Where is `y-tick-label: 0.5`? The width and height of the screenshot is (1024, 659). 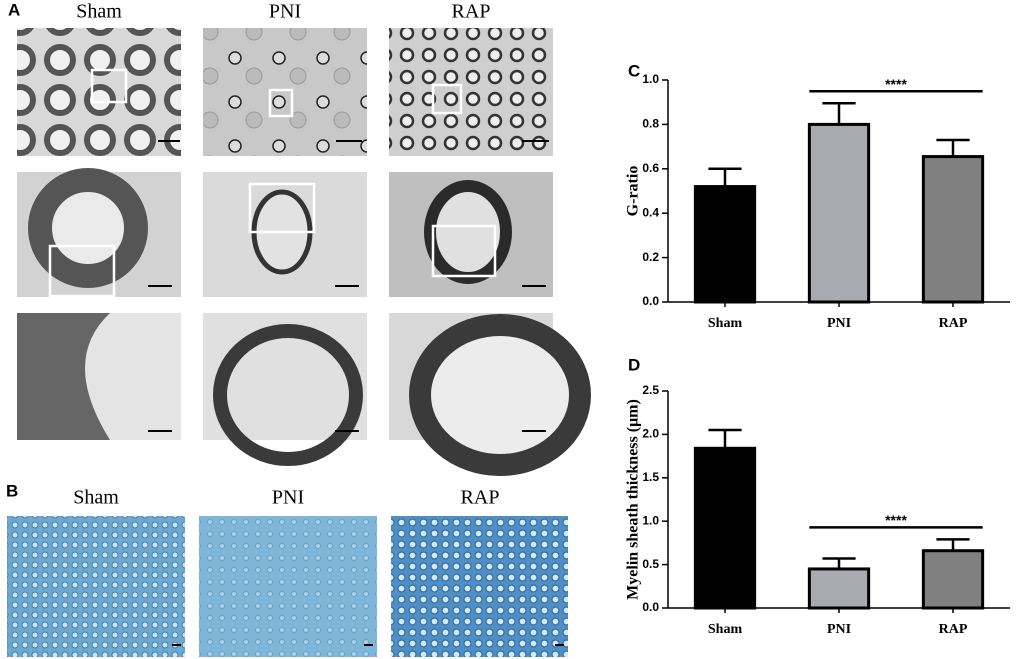 y-tick-label: 0.5 is located at coordinates (650, 564).